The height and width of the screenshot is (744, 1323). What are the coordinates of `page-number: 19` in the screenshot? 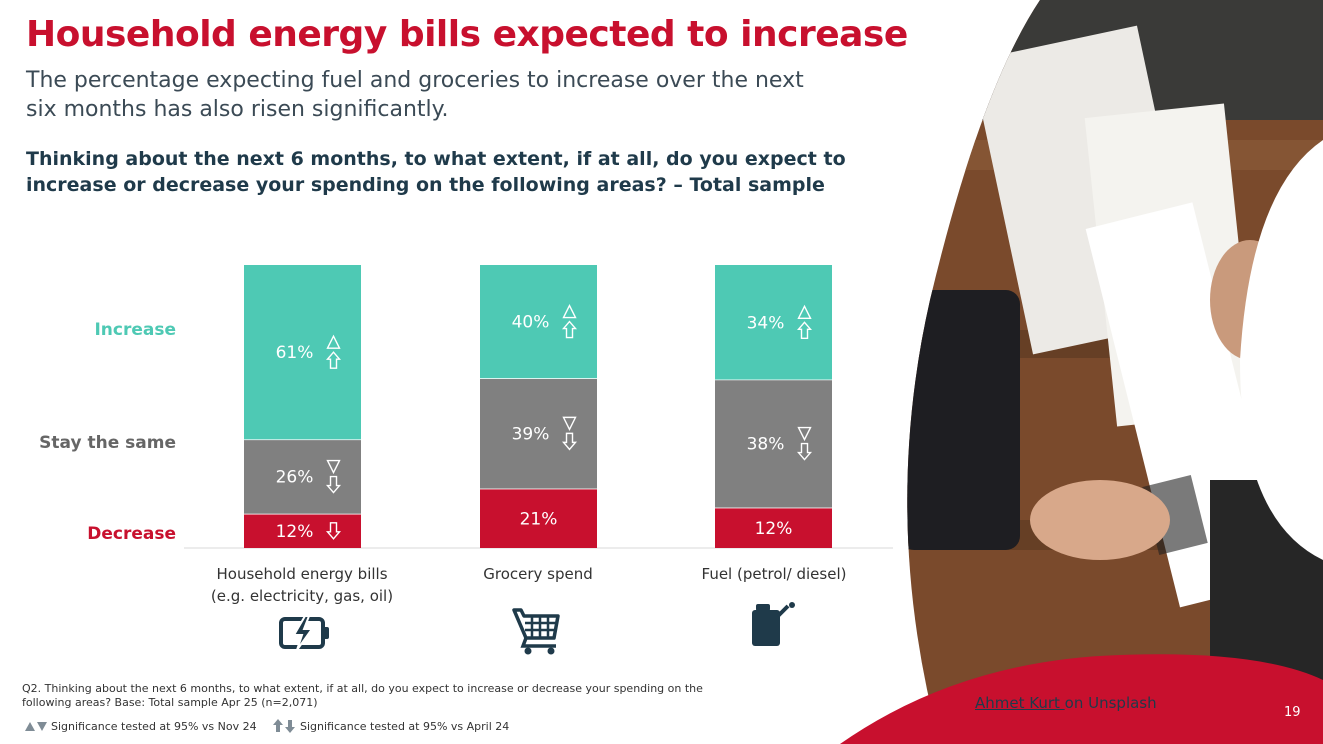 It's located at (1292, 712).